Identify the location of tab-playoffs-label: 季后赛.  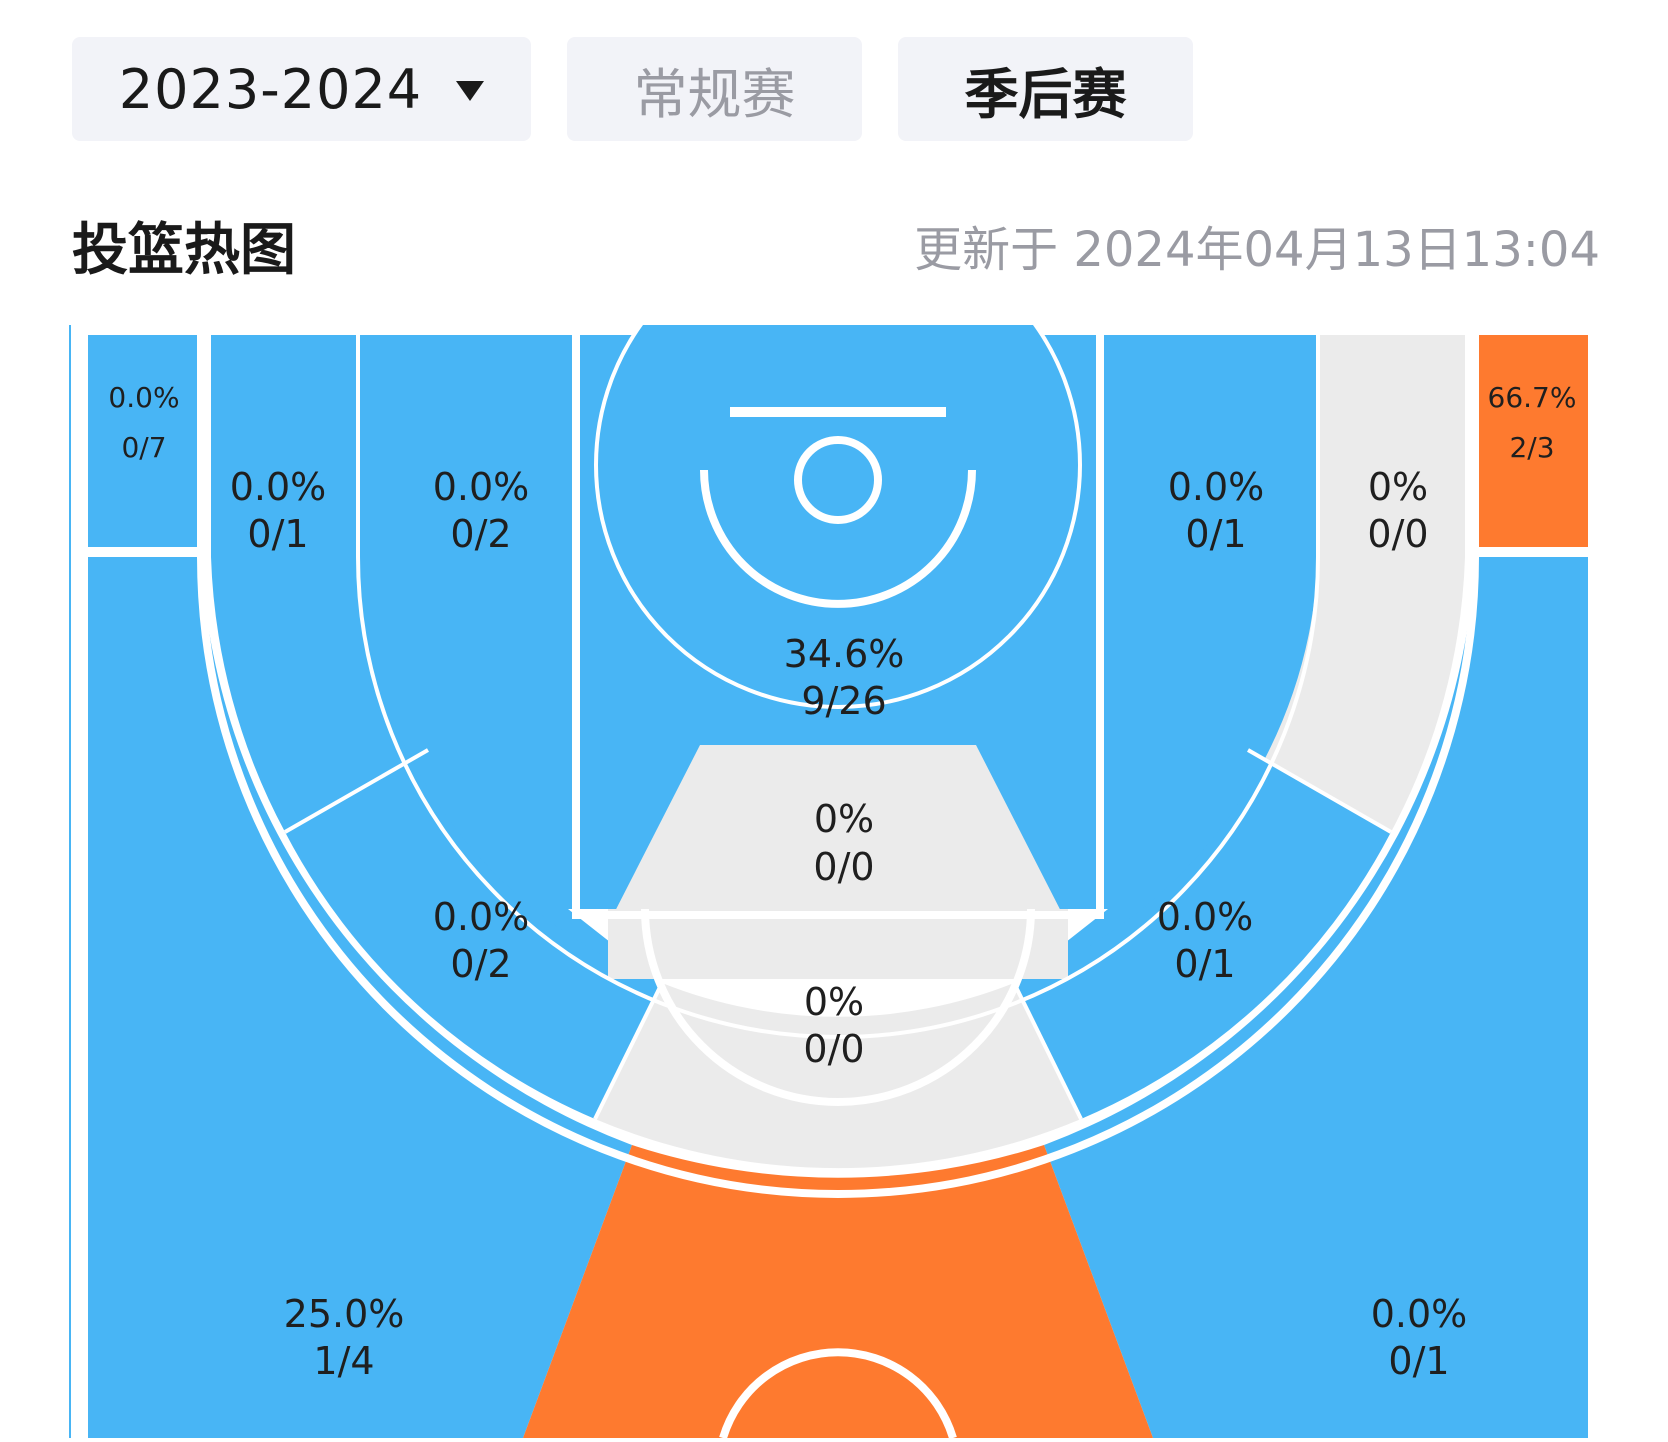
(1045, 94).